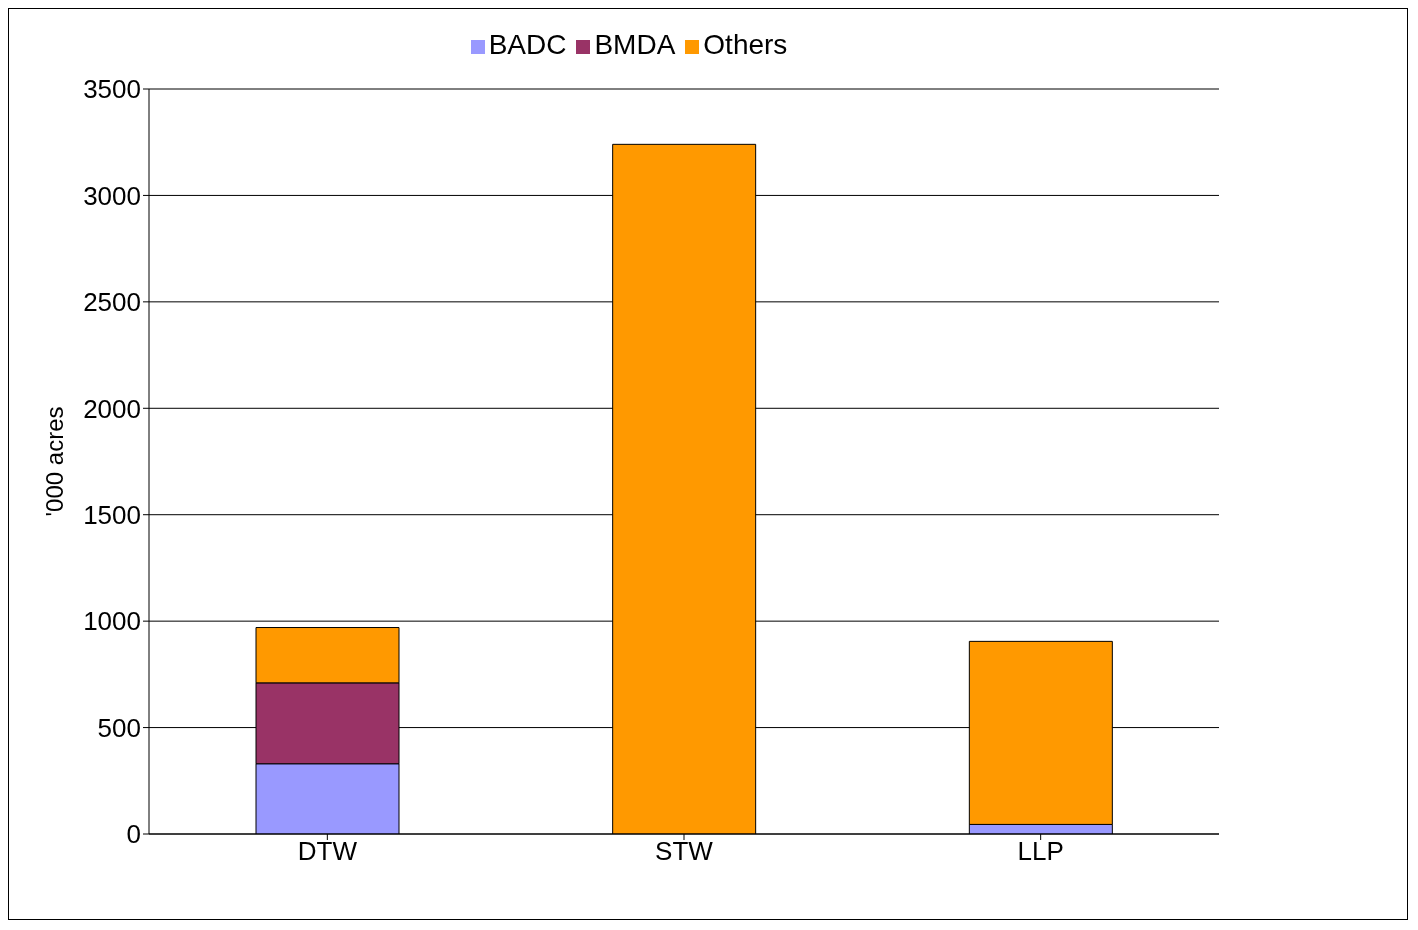 Image resolution: width=1418 pixels, height=930 pixels. What do you see at coordinates (133, 834) in the screenshot?
I see `y-tick-label: 0` at bounding box center [133, 834].